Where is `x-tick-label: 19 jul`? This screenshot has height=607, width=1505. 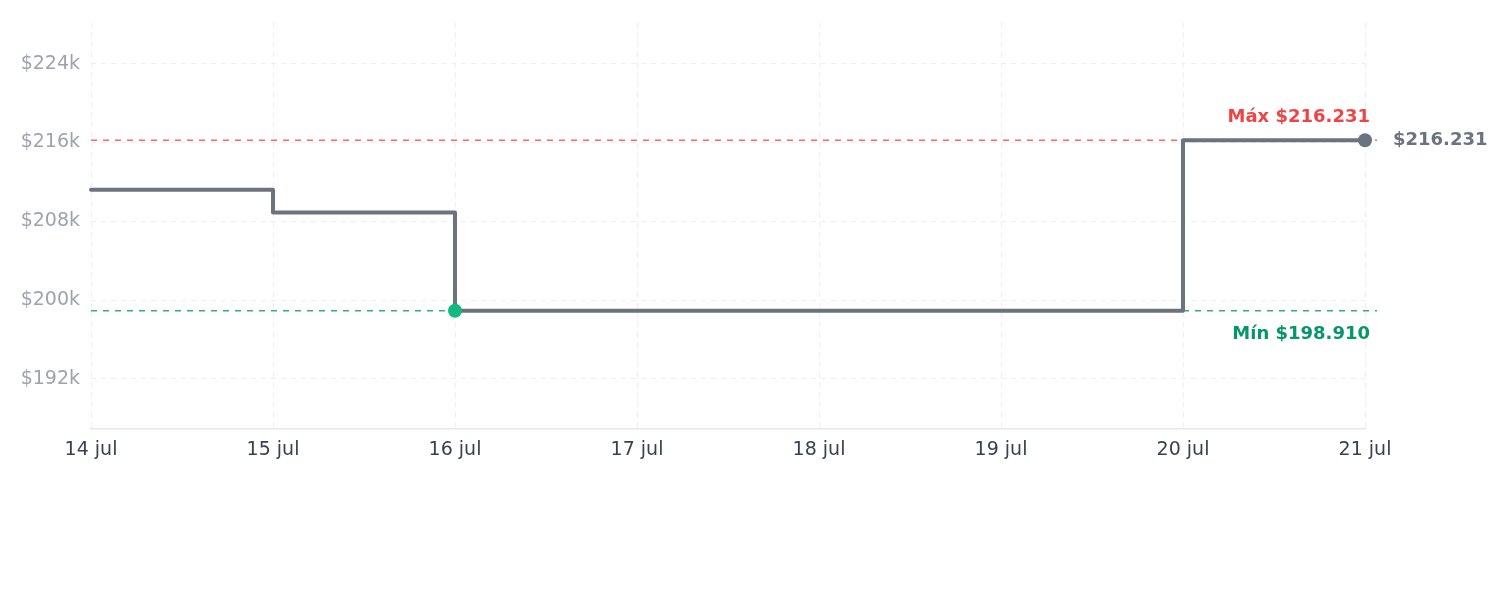 x-tick-label: 19 jul is located at coordinates (1001, 448).